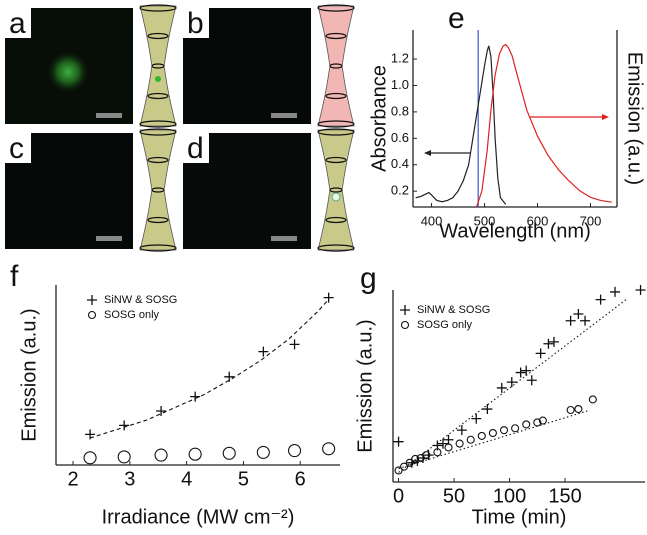  Describe the element at coordinates (538, 220) in the screenshot. I see `x-tick-label: 600` at that location.